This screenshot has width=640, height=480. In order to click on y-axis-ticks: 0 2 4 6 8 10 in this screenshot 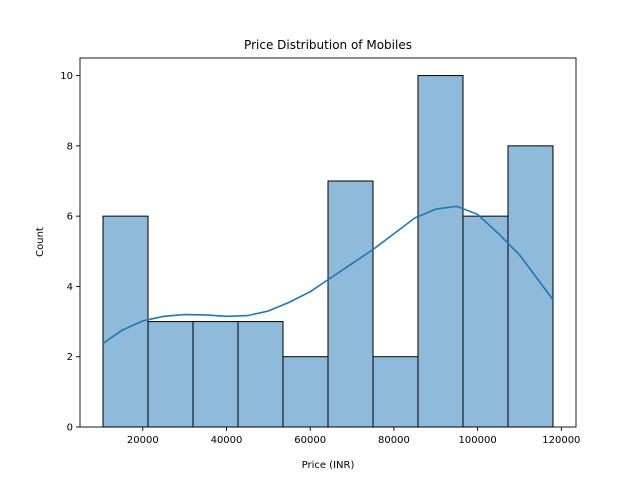, I will do `click(70, 252)`.